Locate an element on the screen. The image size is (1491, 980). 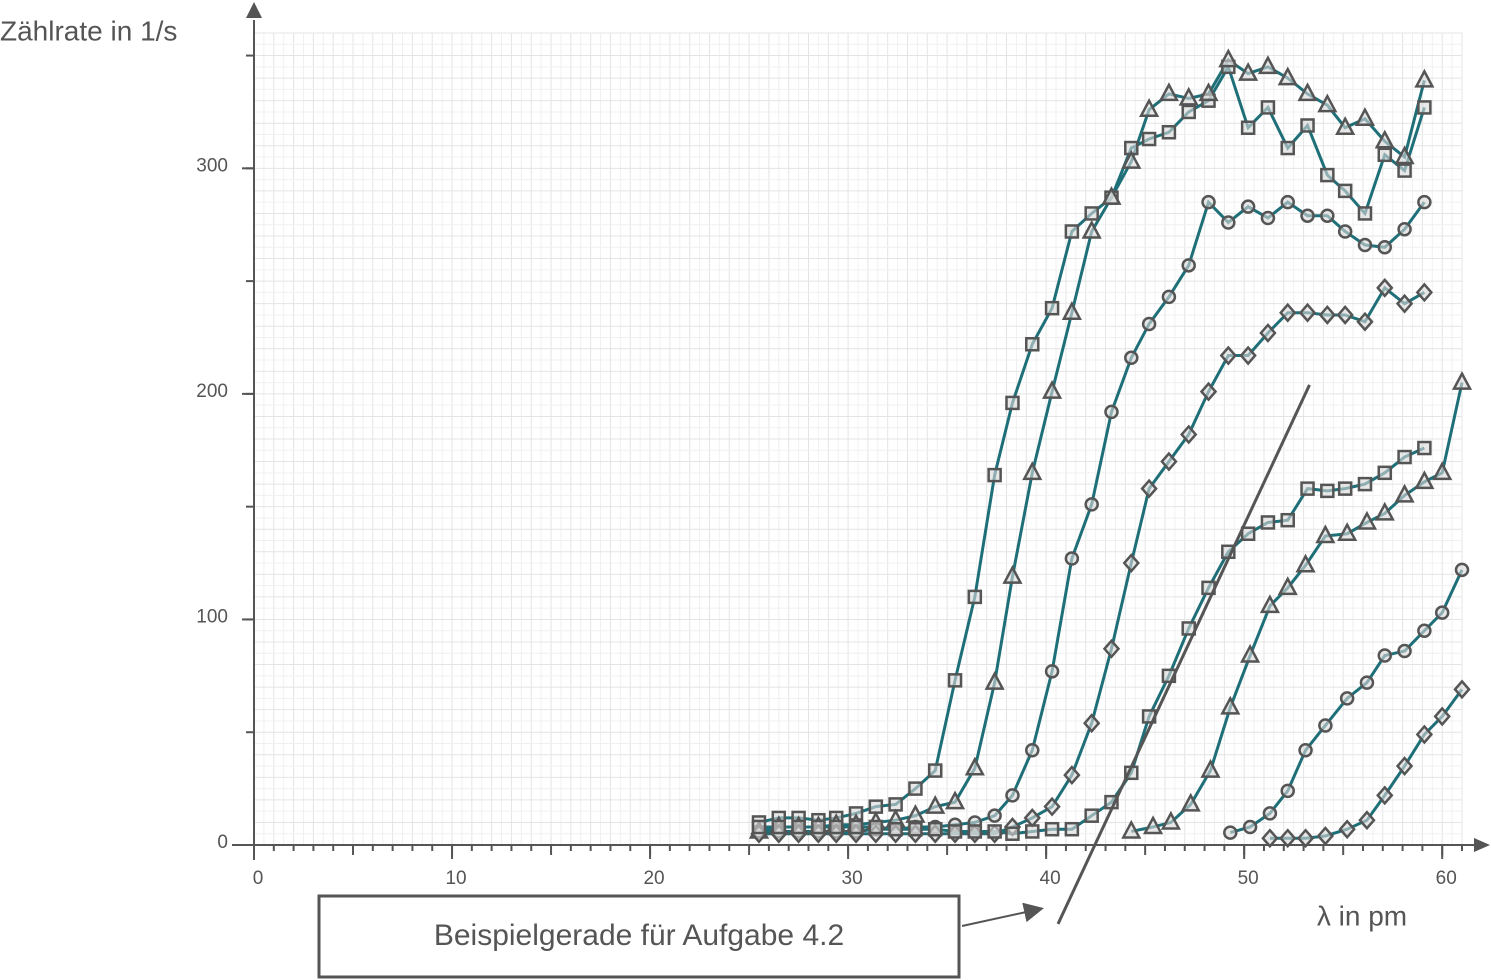
y-tick-label: 300 is located at coordinates (212, 165).